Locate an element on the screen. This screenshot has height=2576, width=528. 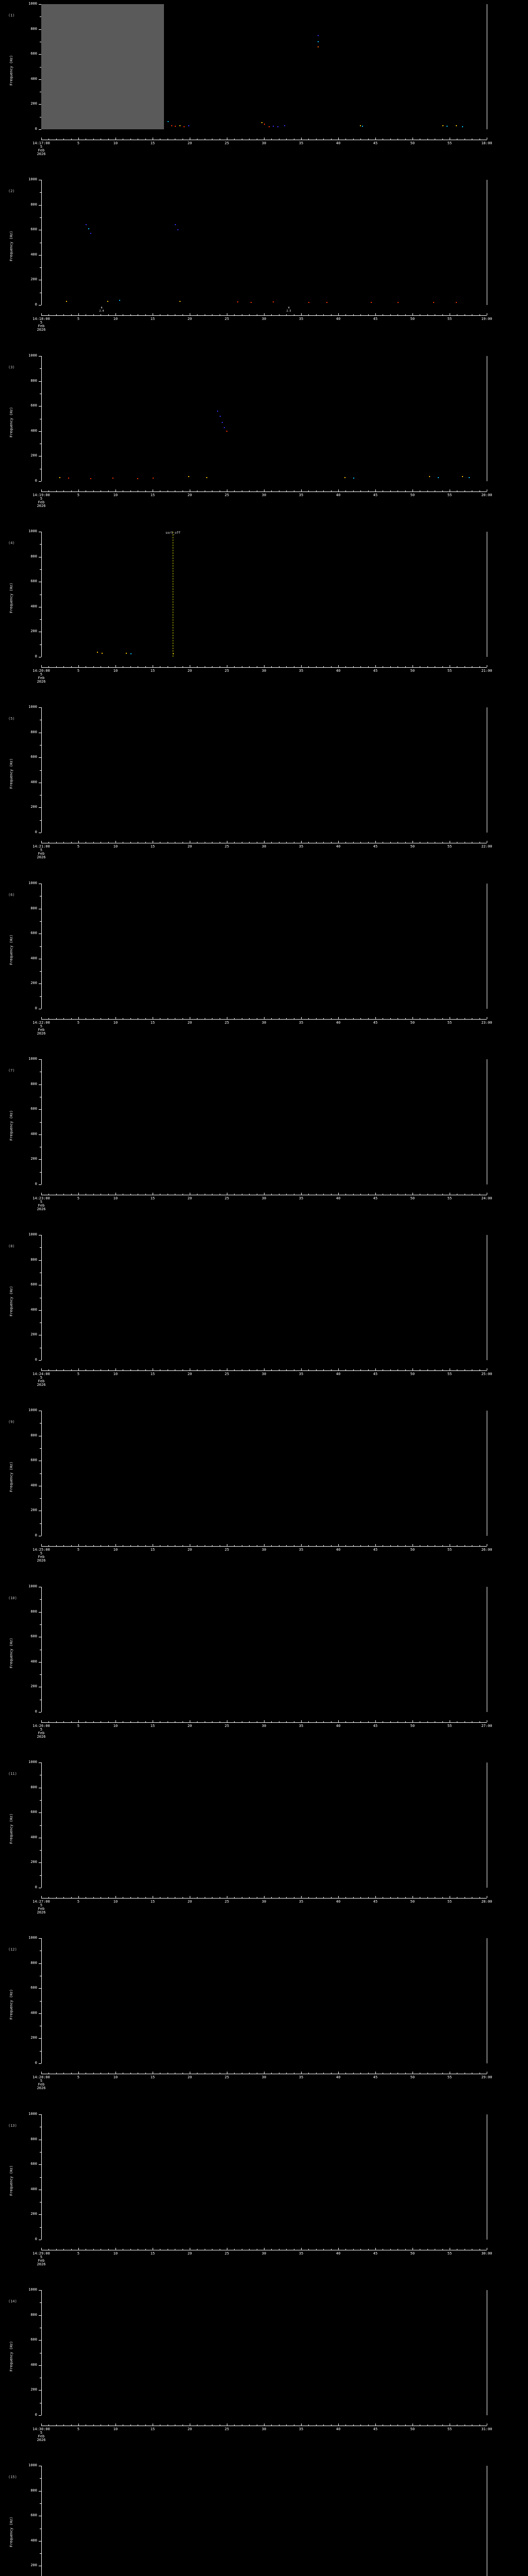
x-axis-tick-label: 29:00 is located at coordinates (486, 2077).